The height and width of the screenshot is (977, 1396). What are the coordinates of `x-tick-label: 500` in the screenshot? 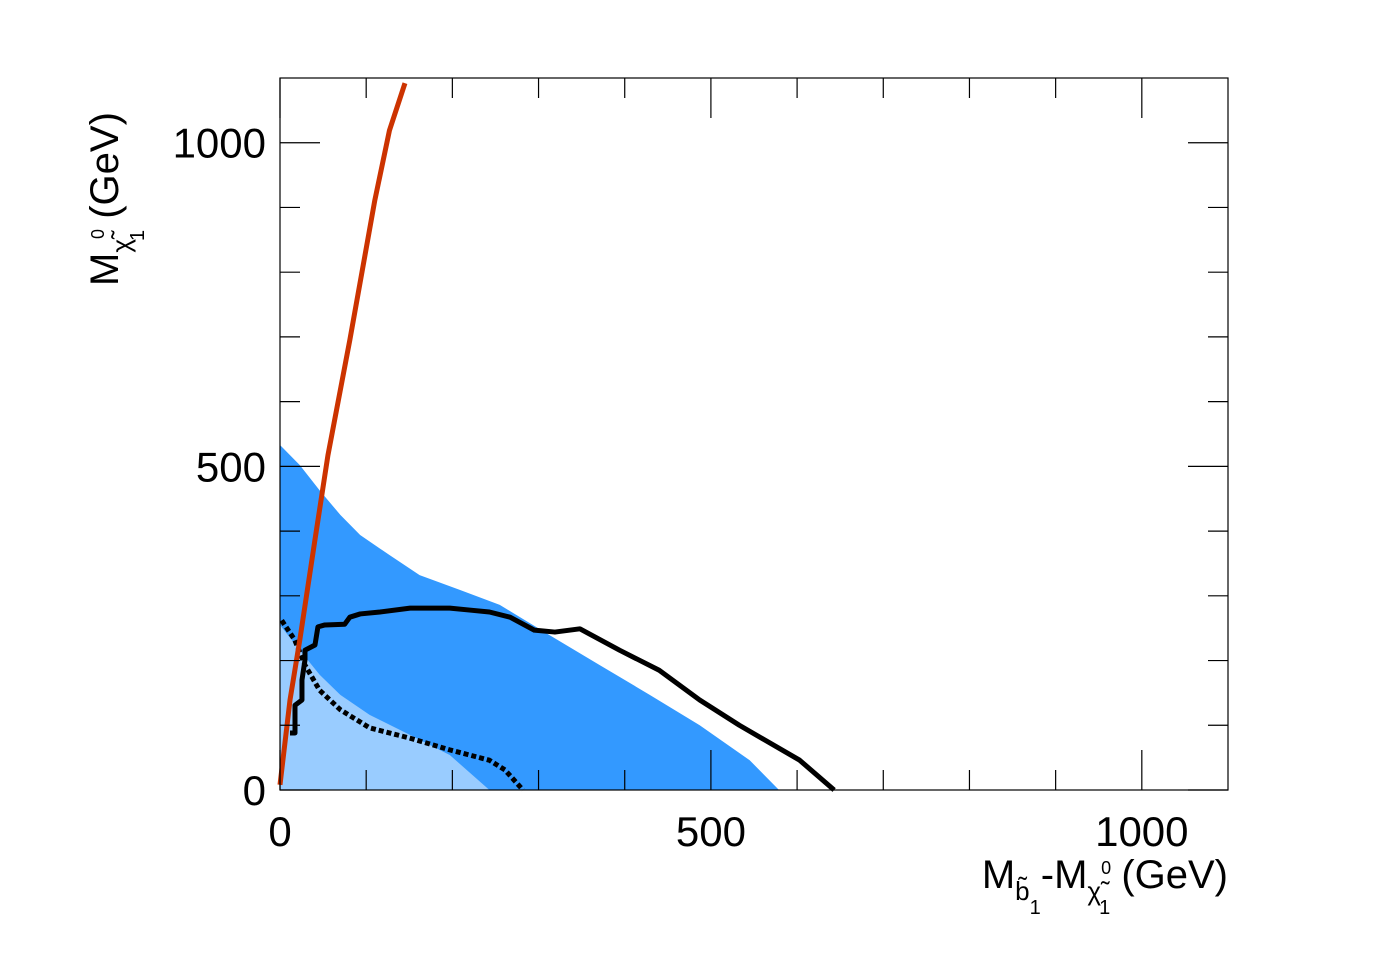 It's located at (711, 831).